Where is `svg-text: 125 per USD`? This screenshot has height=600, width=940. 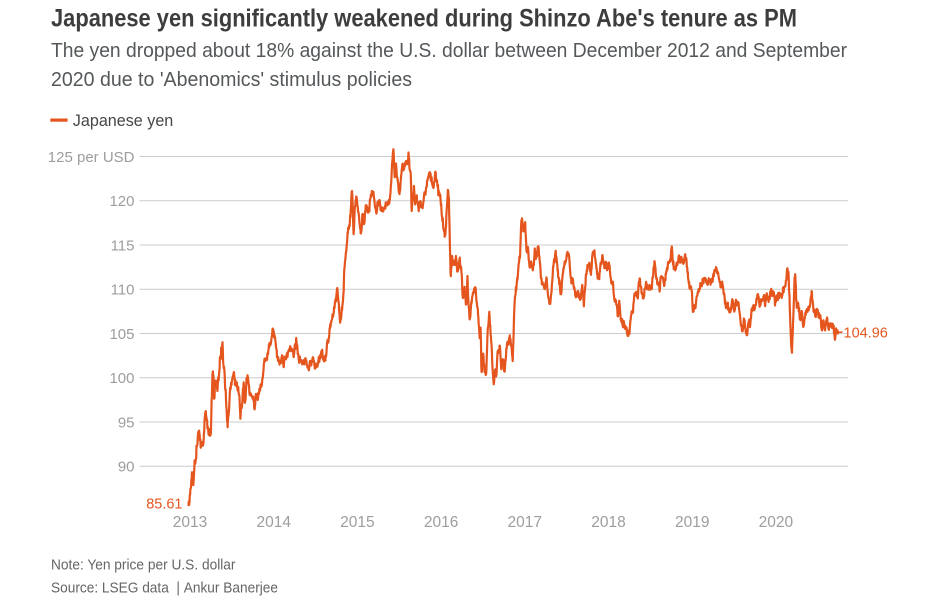 svg-text: 125 per USD is located at coordinates (91, 157).